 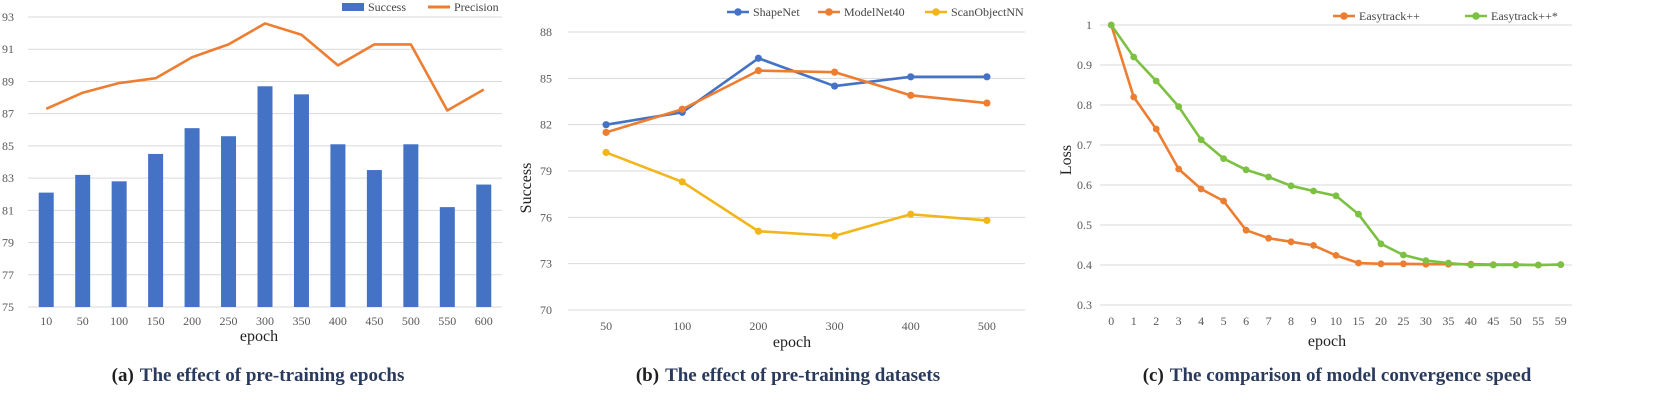 I want to click on panel-a-y-tick-label: 75, so click(x=8, y=307).